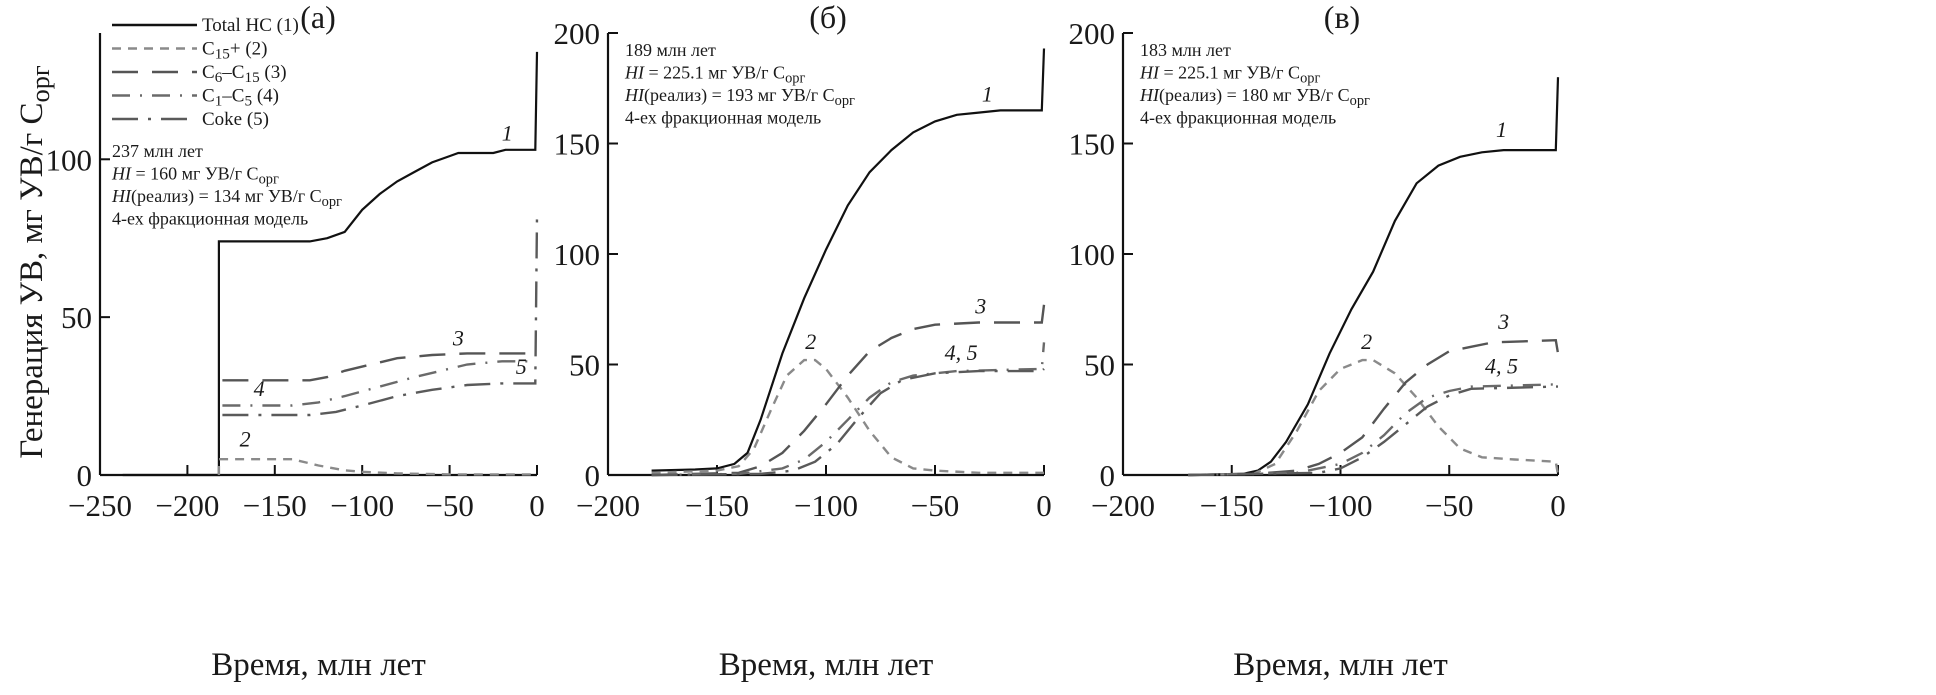 The image size is (1936, 695). What do you see at coordinates (670, 50) in the screenshot?
I see `info-line: 189 млн лет` at bounding box center [670, 50].